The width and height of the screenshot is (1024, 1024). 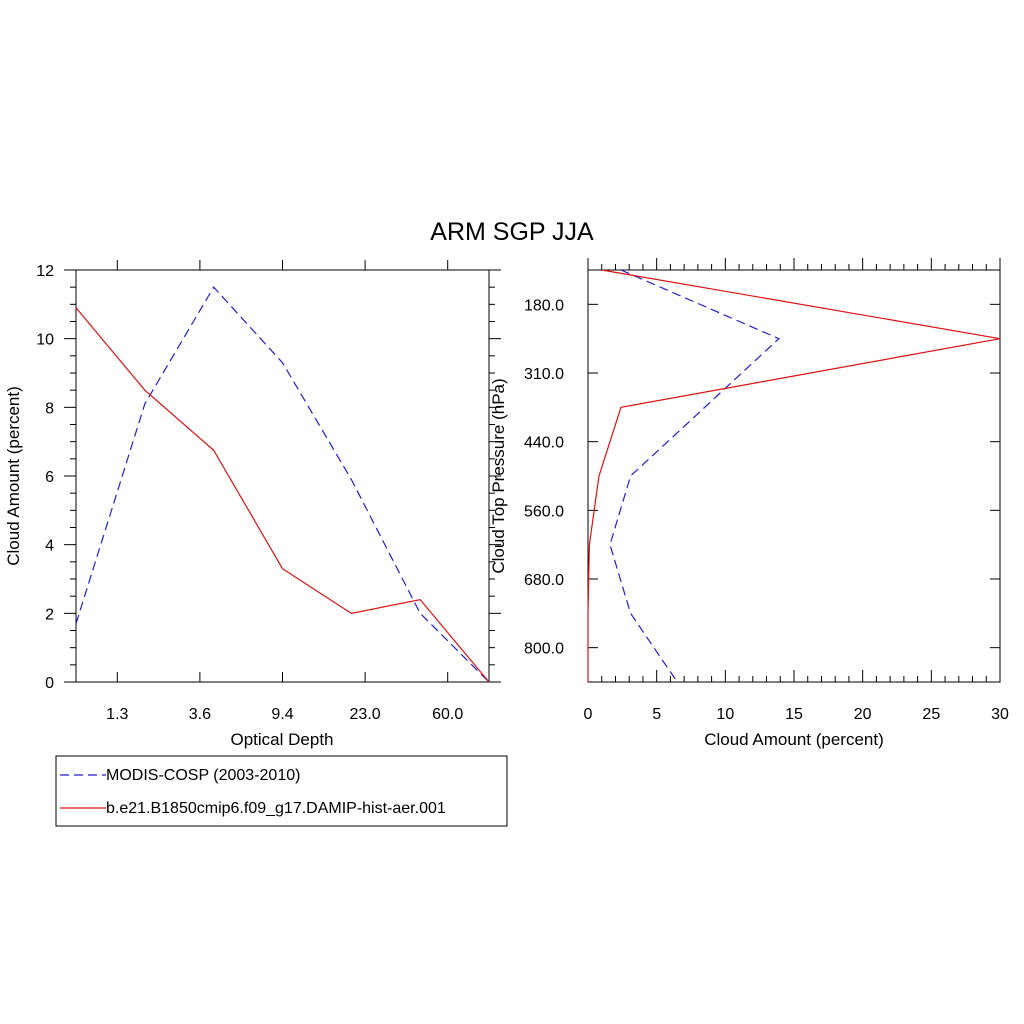 I want to click on panel1-x-tick-label: 60.0, so click(x=447, y=714).